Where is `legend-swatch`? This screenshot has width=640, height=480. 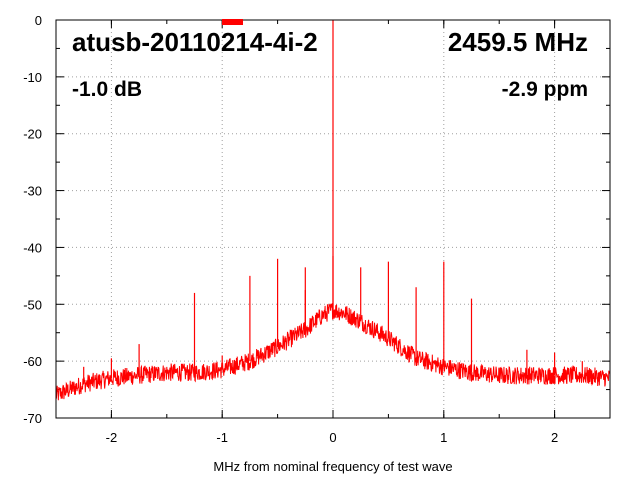 legend-swatch is located at coordinates (232, 22).